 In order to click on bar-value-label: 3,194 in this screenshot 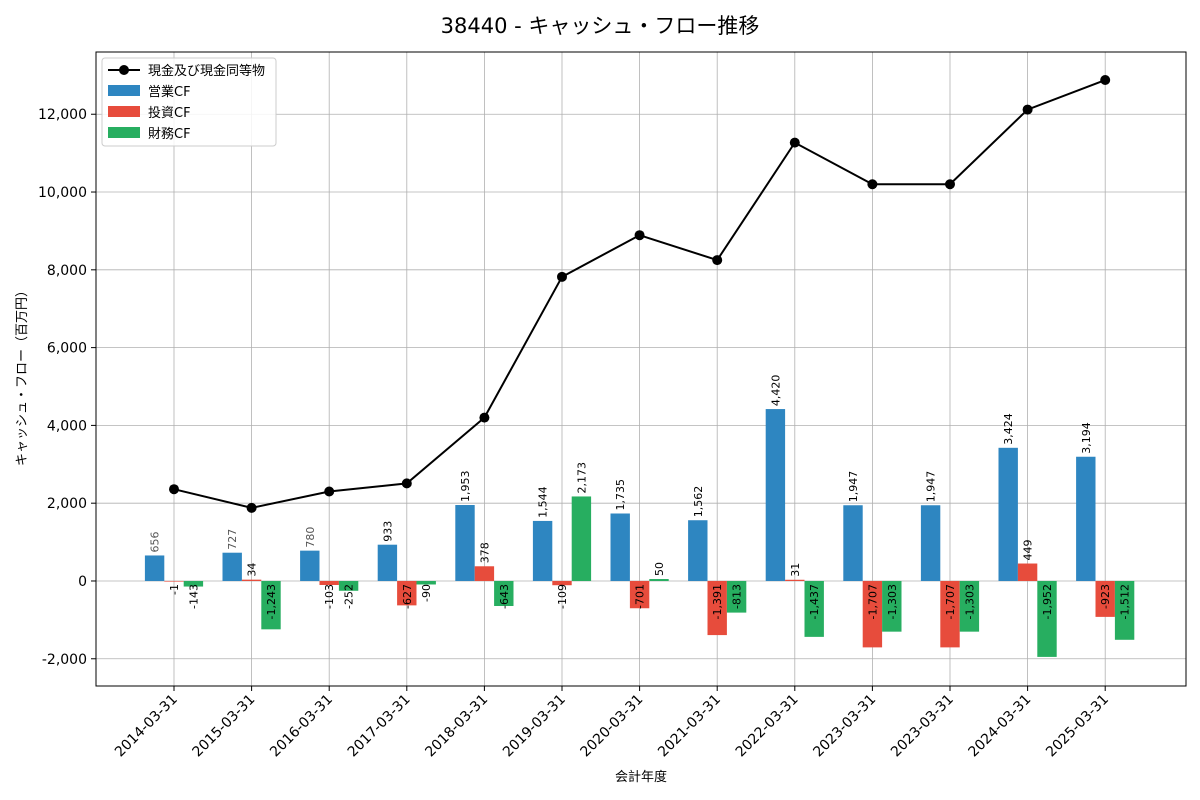, I will do `click(1086, 438)`.